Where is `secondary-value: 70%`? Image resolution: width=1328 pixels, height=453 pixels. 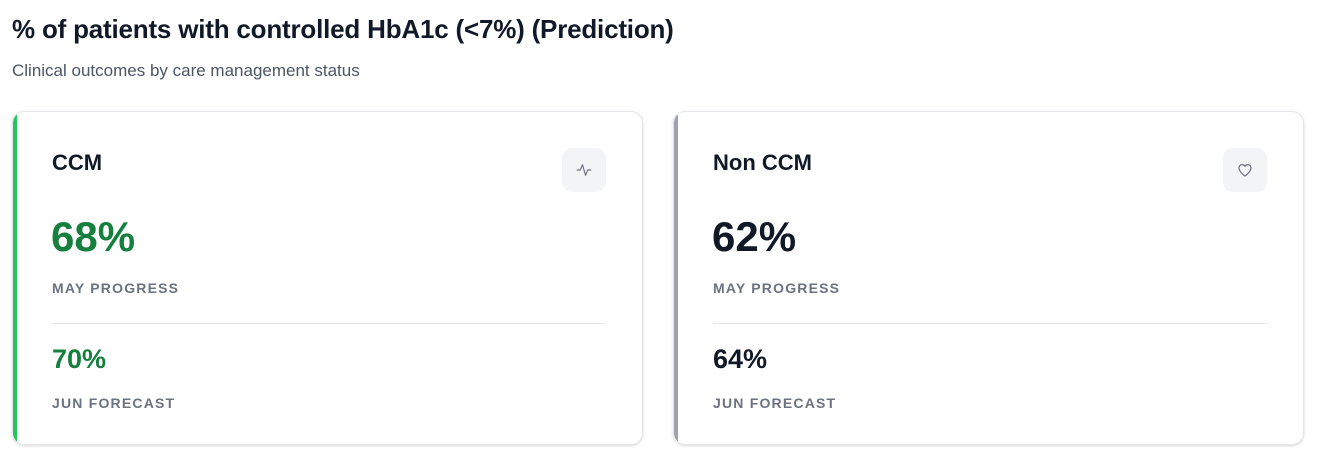
secondary-value: 70% is located at coordinates (79, 359).